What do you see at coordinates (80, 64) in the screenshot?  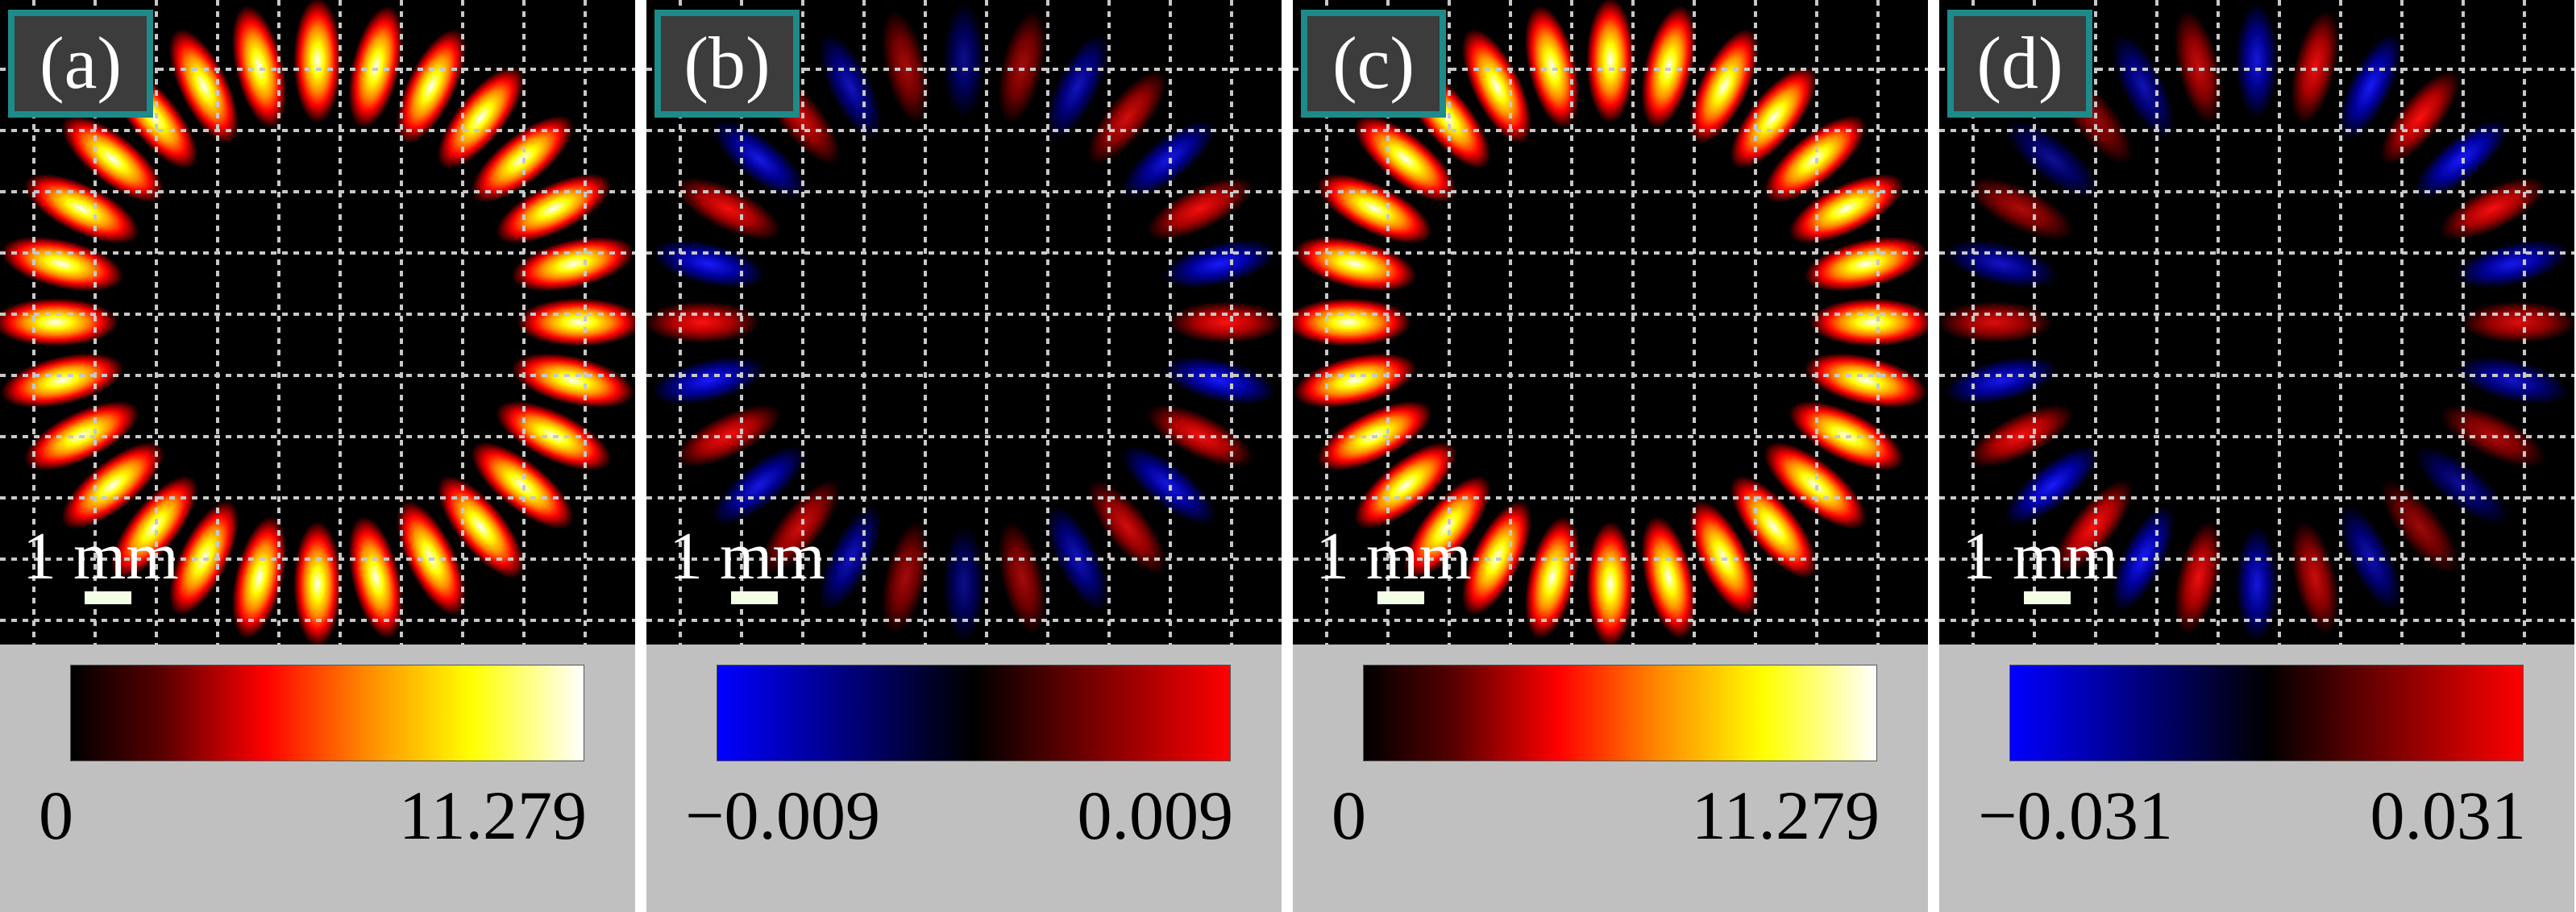 I see `panel-label: (a)` at bounding box center [80, 64].